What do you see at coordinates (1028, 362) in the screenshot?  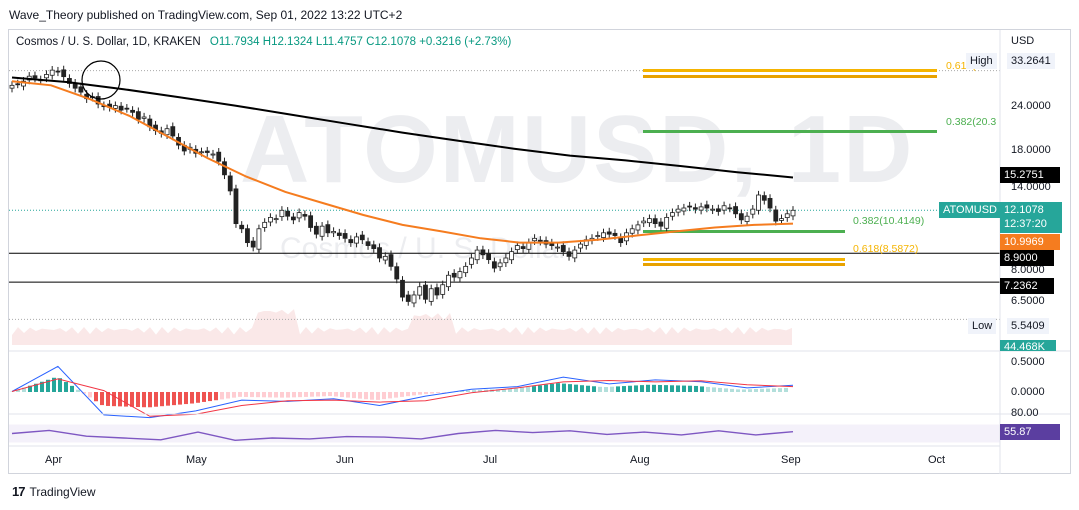 I see `macd-tick: 0.5000` at bounding box center [1028, 362].